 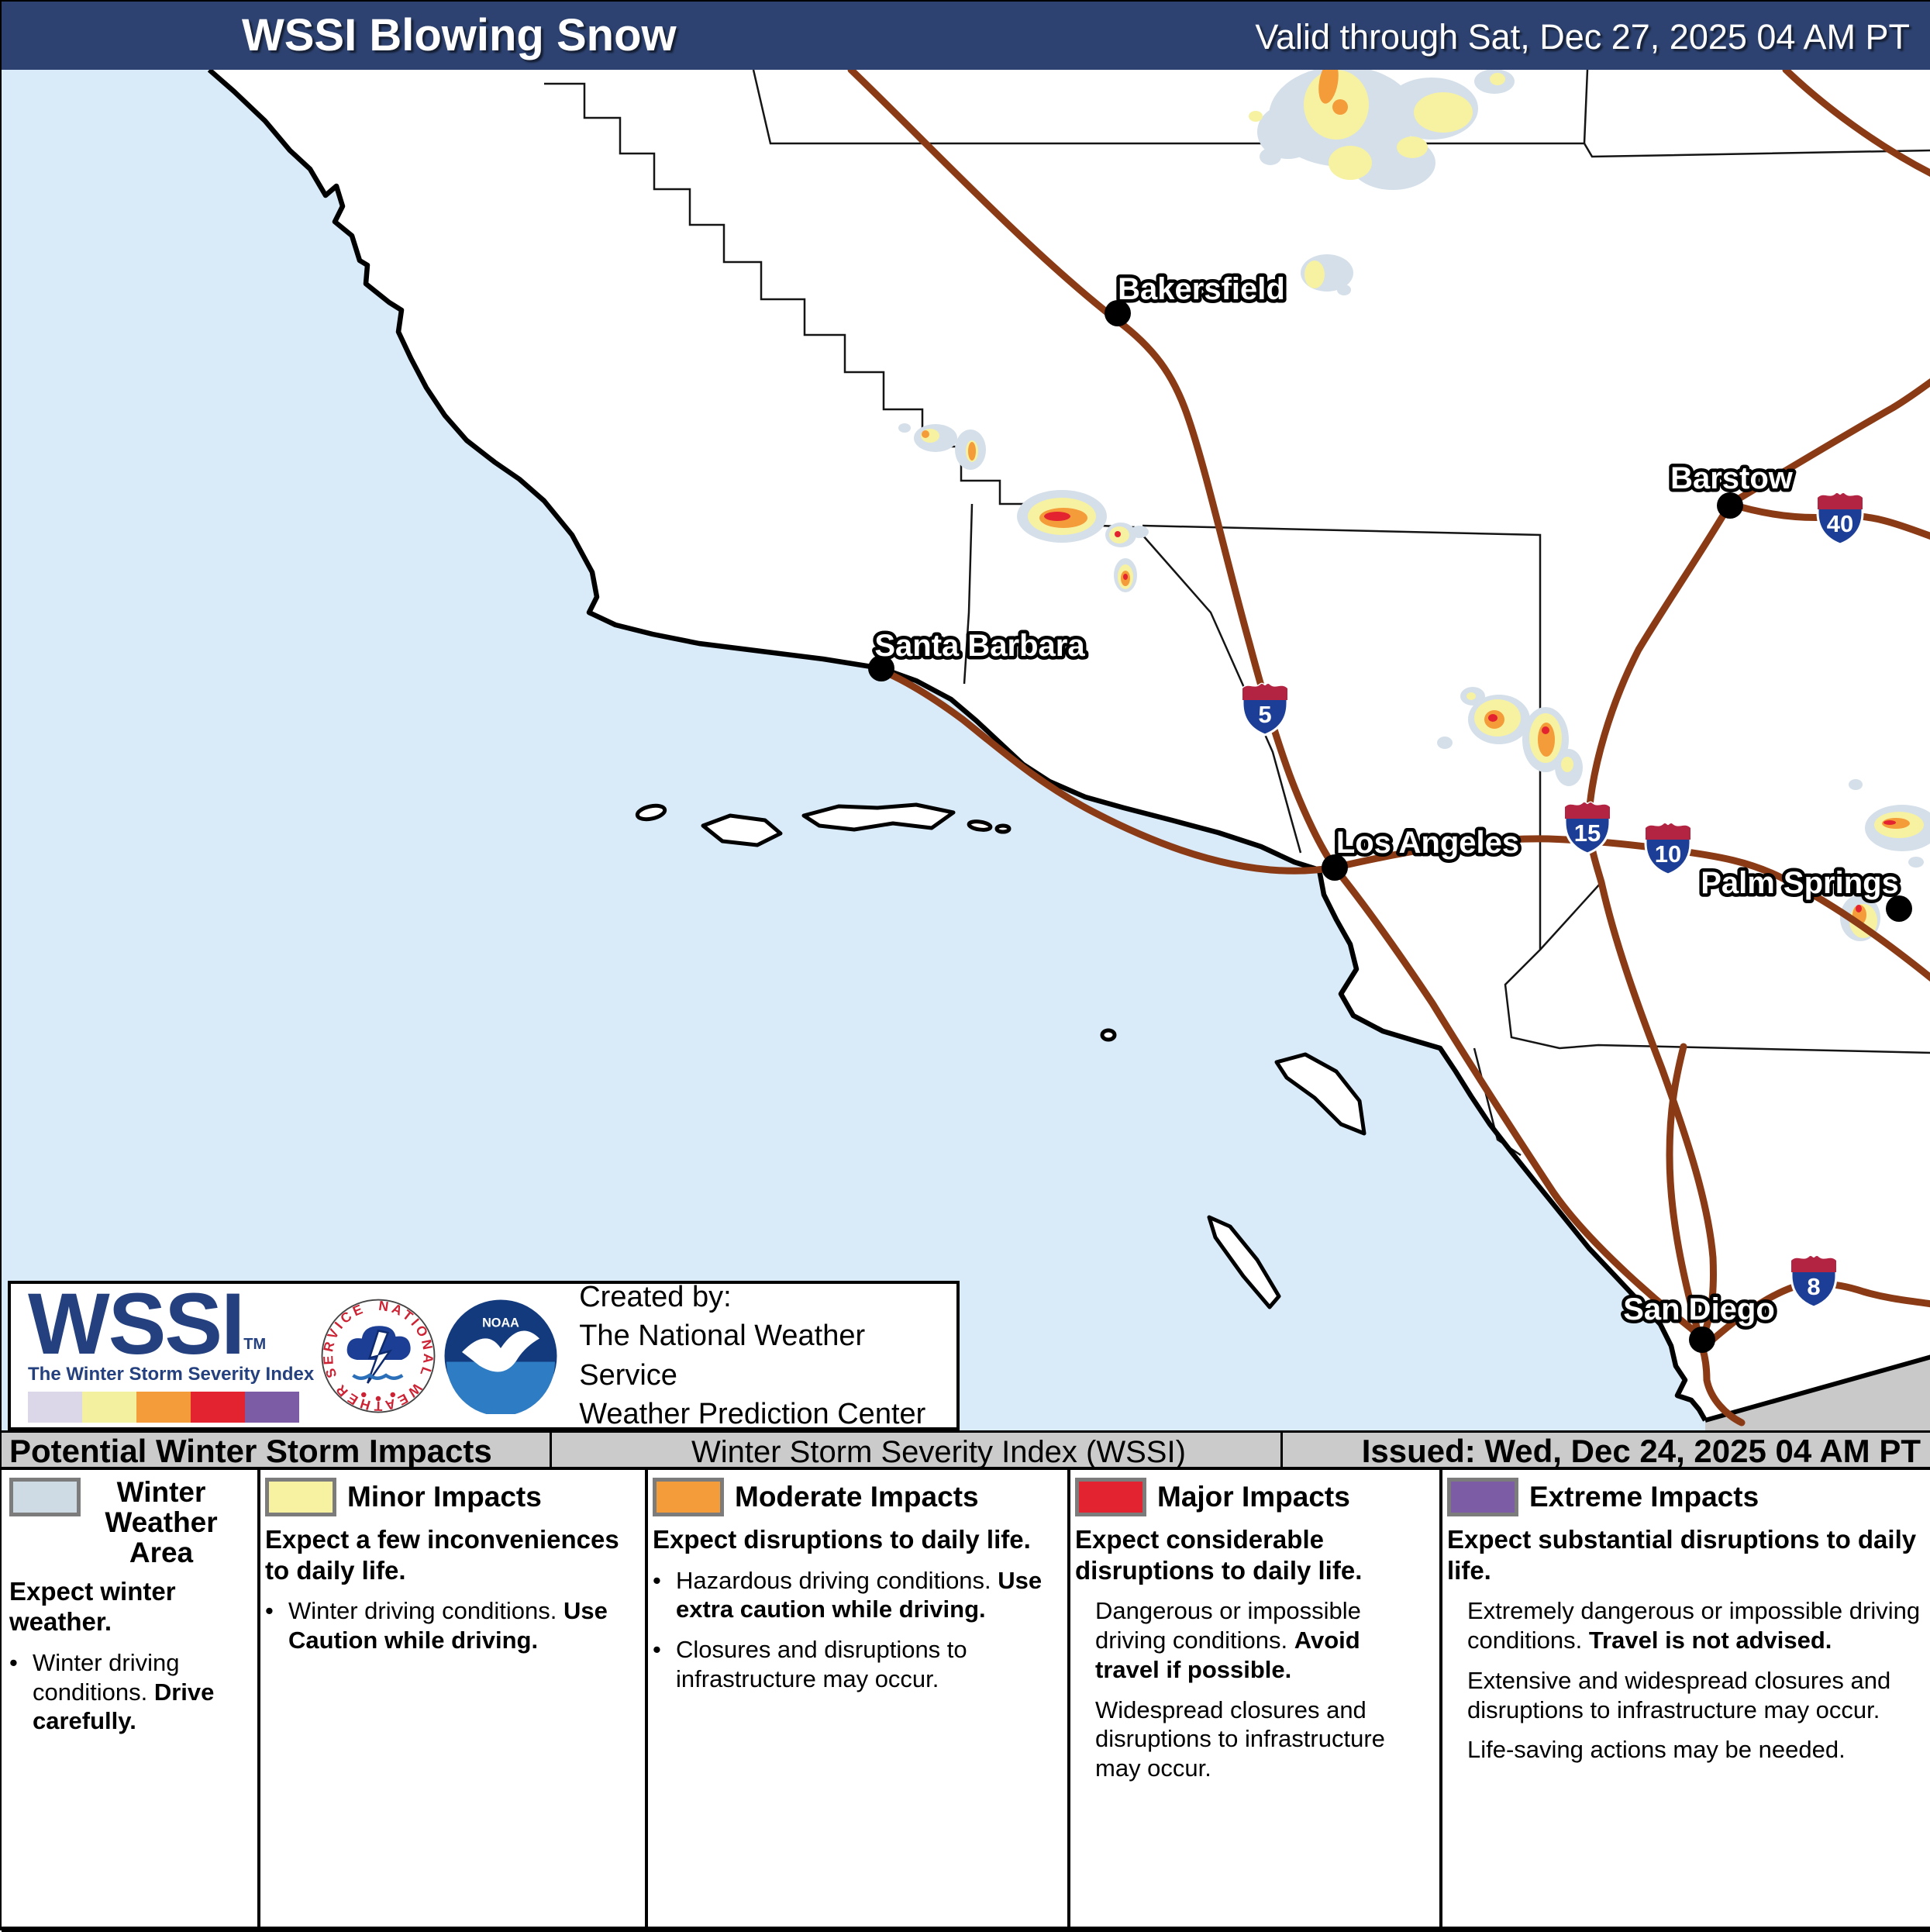 I want to click on interstate-shield-10: 10, so click(x=1668, y=849).